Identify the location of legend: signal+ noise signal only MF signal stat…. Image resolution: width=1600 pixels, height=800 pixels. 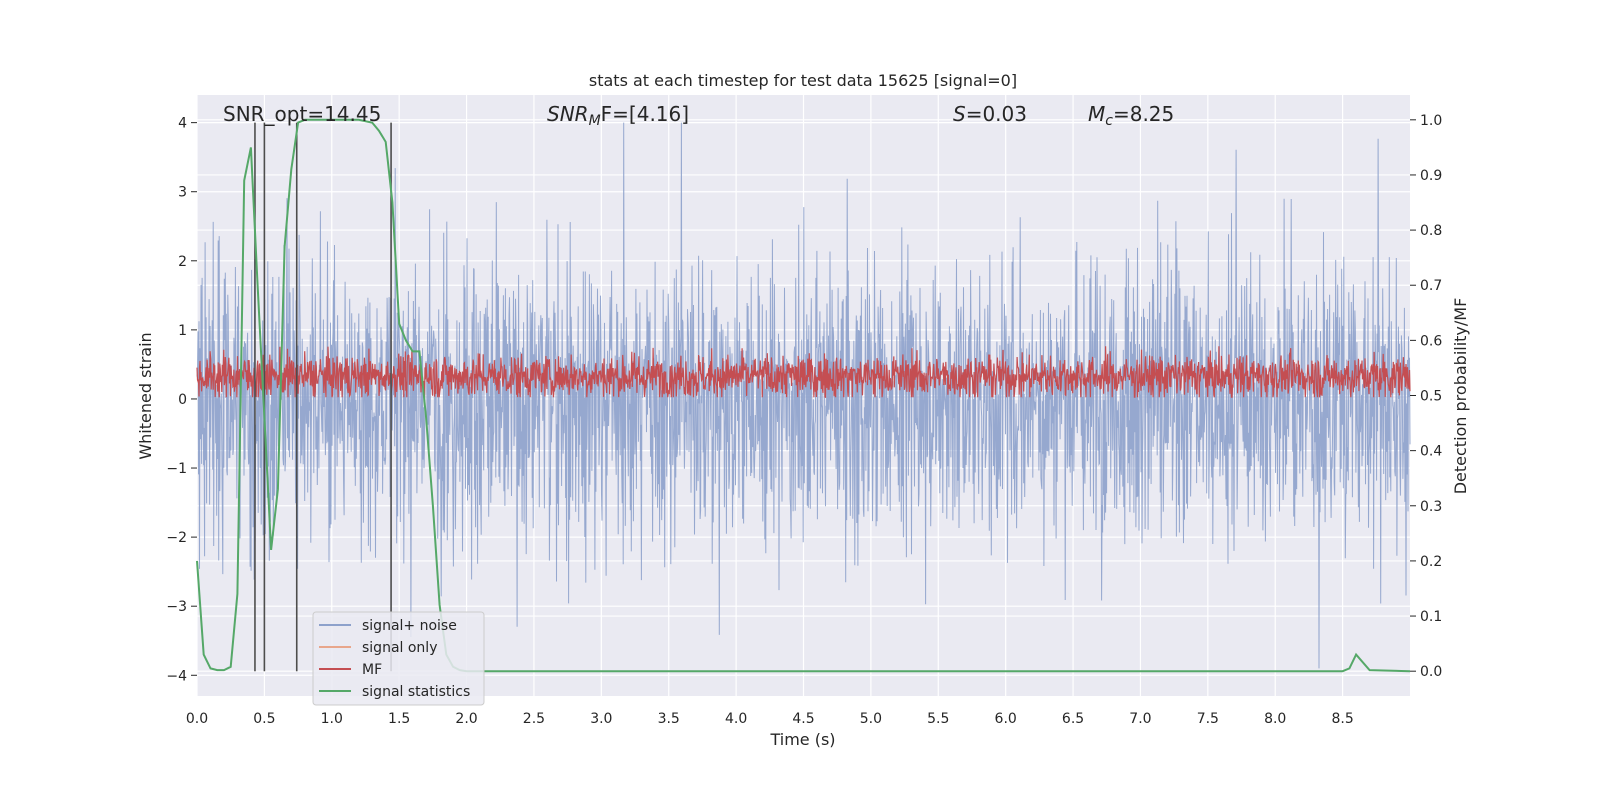
(398, 658).